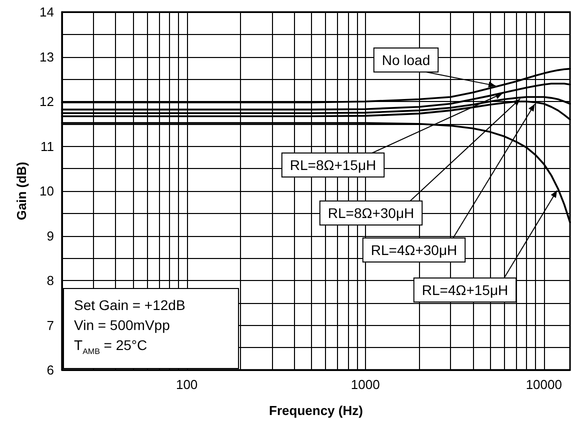  I want to click on text: RL=8Ω+30μH, so click(371, 213).